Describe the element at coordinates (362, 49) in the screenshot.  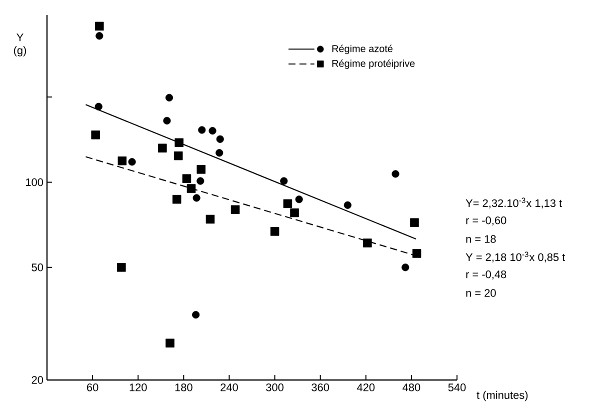
I see `legend-label: Régime azoté` at that location.